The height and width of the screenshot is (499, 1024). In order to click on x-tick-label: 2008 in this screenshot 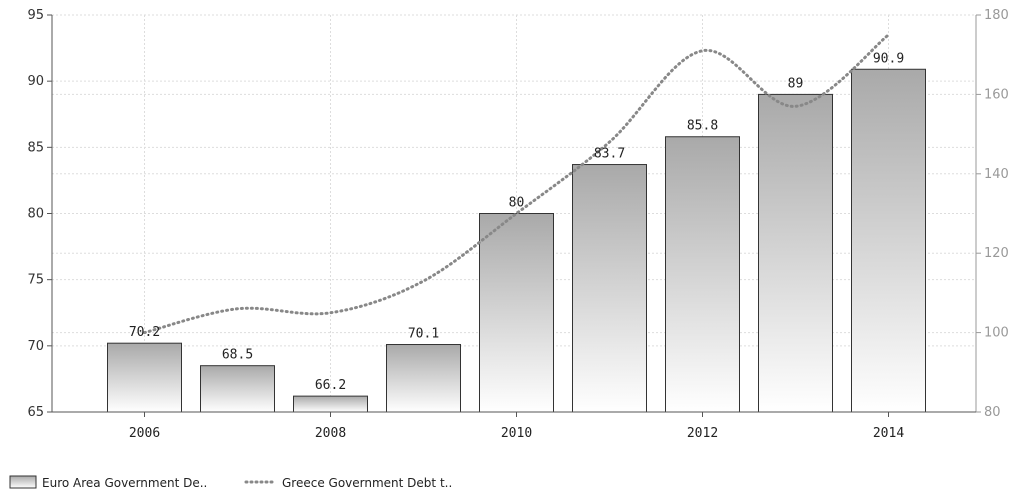, I will do `click(330, 433)`.